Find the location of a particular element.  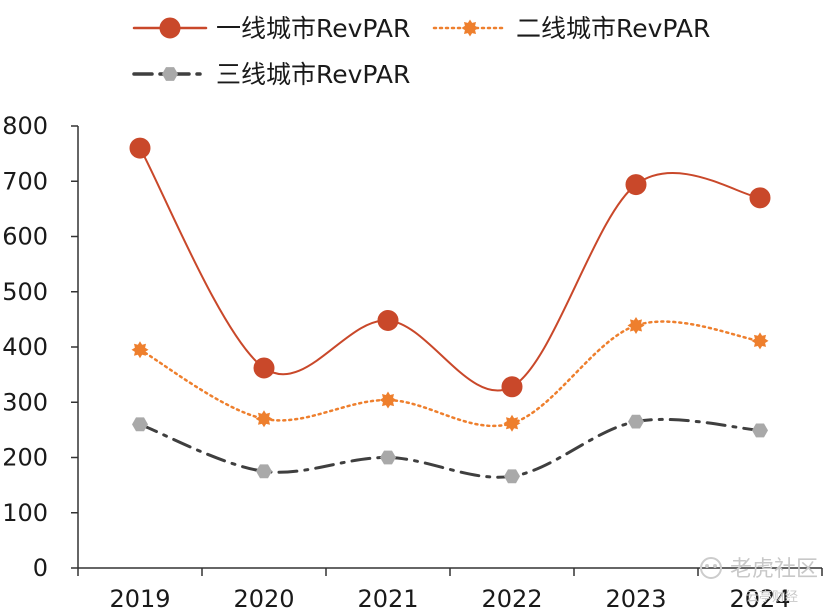

legend: 一线城市RevPAR 二线城市RevPAR 三线城市RevPAR is located at coordinates (421, 51).